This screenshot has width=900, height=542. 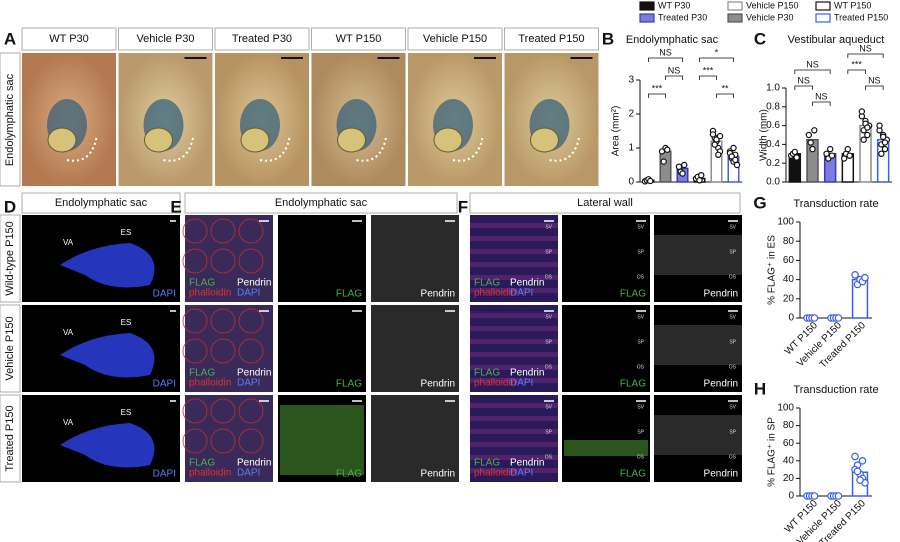 I want to click on pendrin-signal, so click(x=698, y=345).